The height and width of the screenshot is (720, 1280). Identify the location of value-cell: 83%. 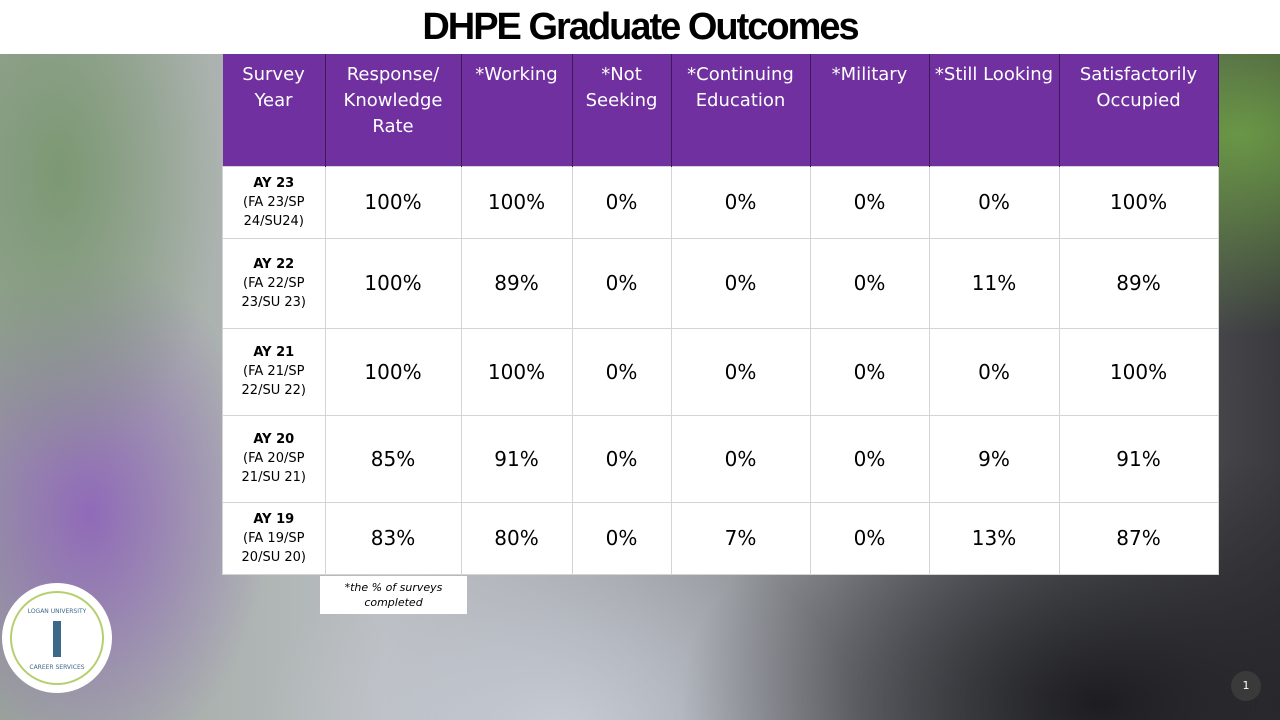
(393, 538).